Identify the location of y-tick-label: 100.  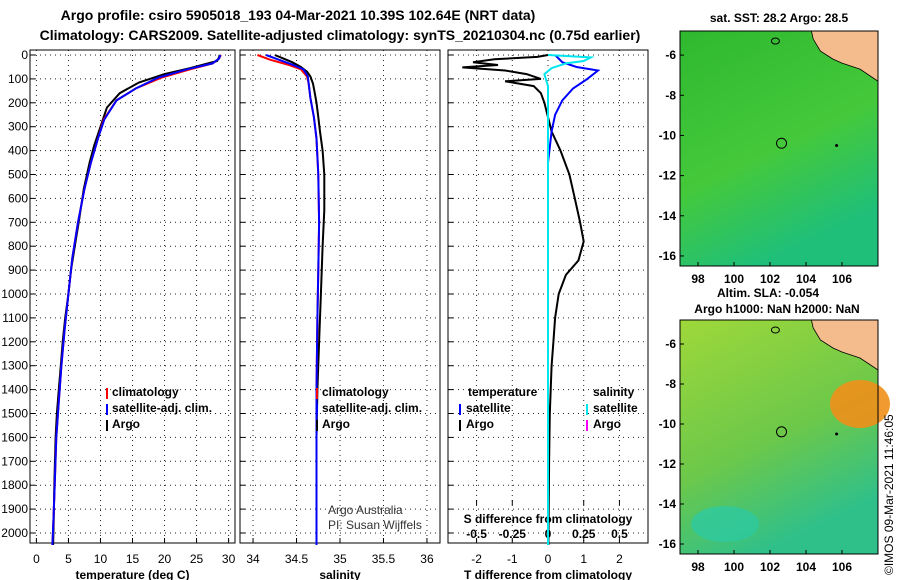
(18, 79).